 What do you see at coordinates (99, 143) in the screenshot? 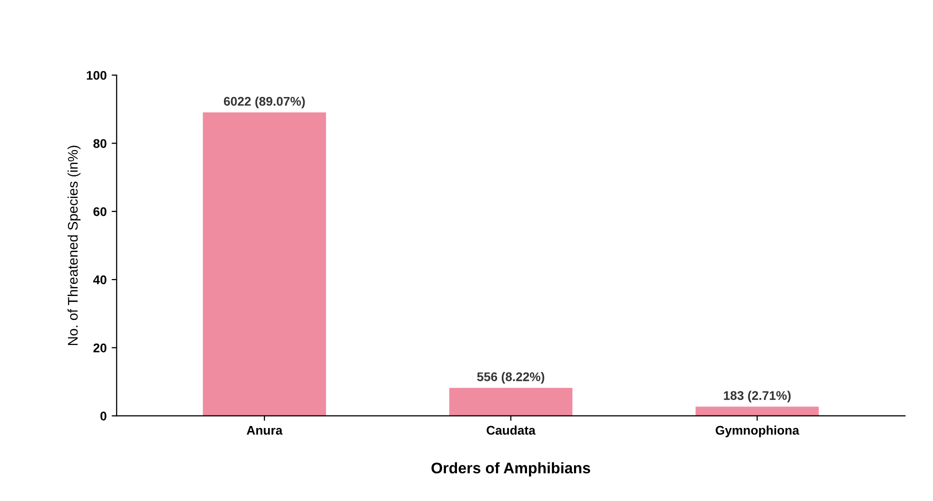
I see `y-tick-label: 80` at bounding box center [99, 143].